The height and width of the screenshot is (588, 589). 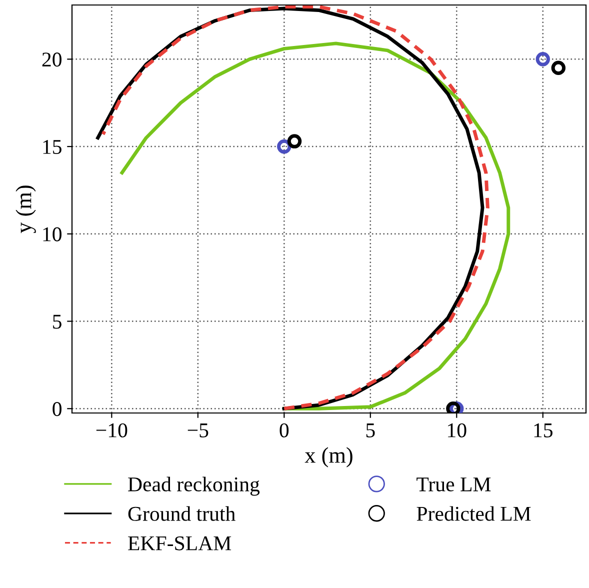 What do you see at coordinates (284, 430) in the screenshot?
I see `x-tick-label: 0` at bounding box center [284, 430].